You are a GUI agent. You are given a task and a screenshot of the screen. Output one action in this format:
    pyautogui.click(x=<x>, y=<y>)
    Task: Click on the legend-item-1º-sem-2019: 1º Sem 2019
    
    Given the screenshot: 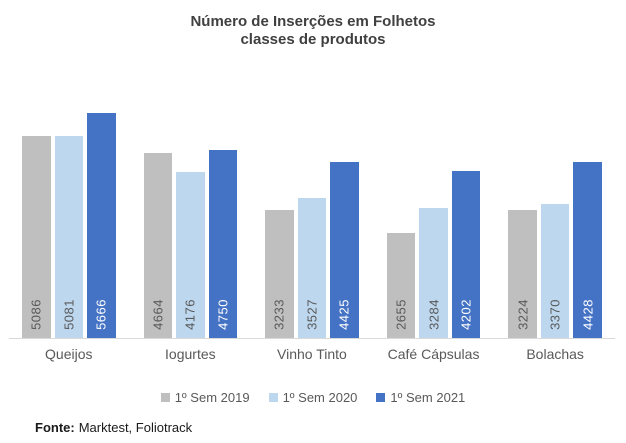 What is the action you would take?
    pyautogui.click(x=205, y=397)
    